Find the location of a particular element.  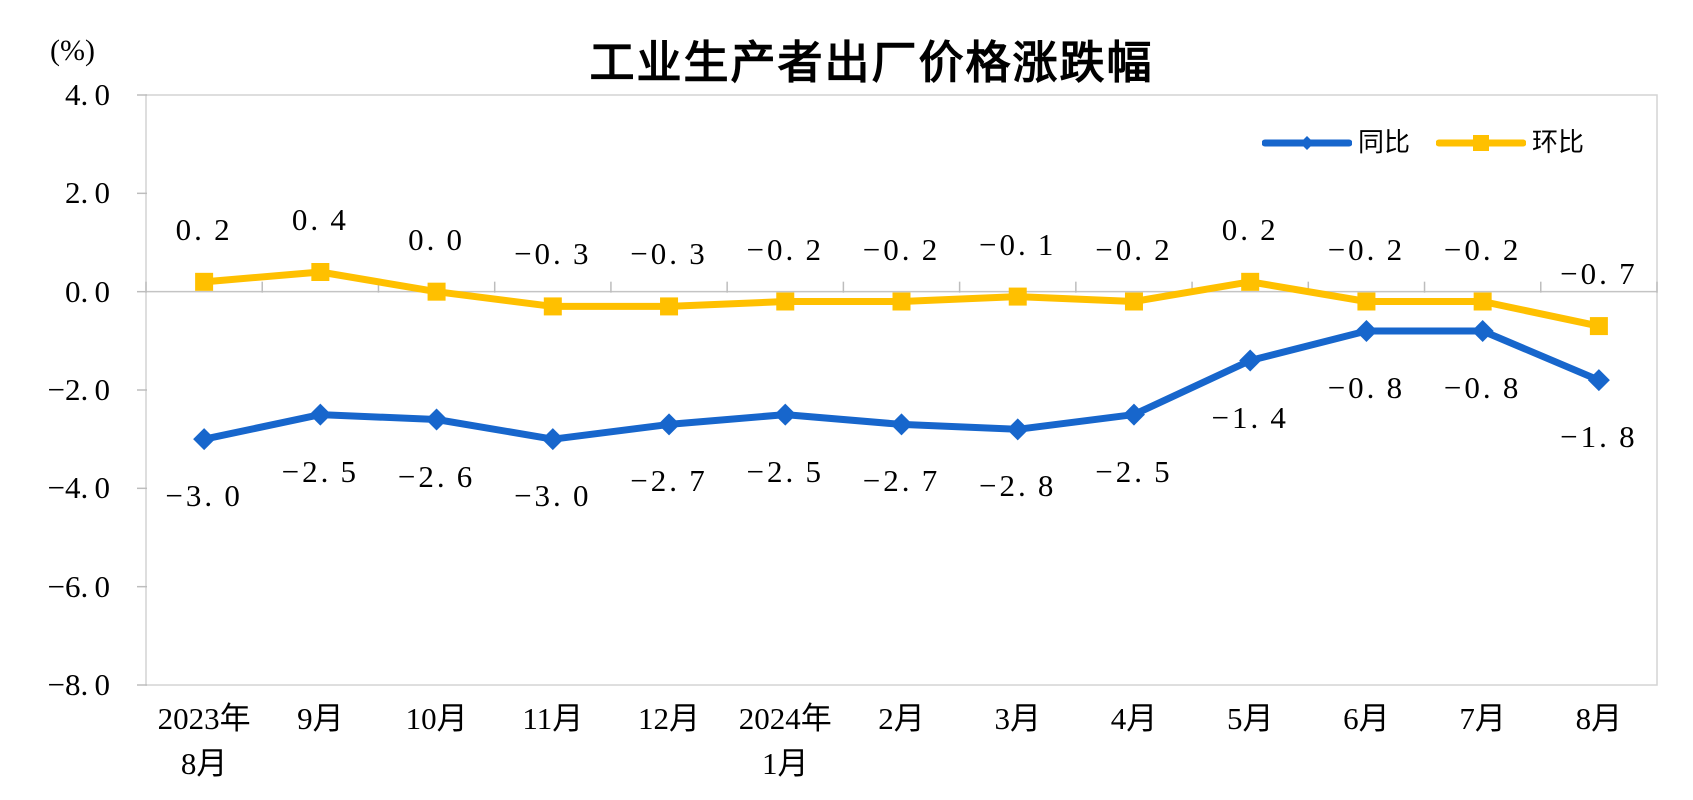

y-axis-label: −6. 0 is located at coordinates (78, 586).